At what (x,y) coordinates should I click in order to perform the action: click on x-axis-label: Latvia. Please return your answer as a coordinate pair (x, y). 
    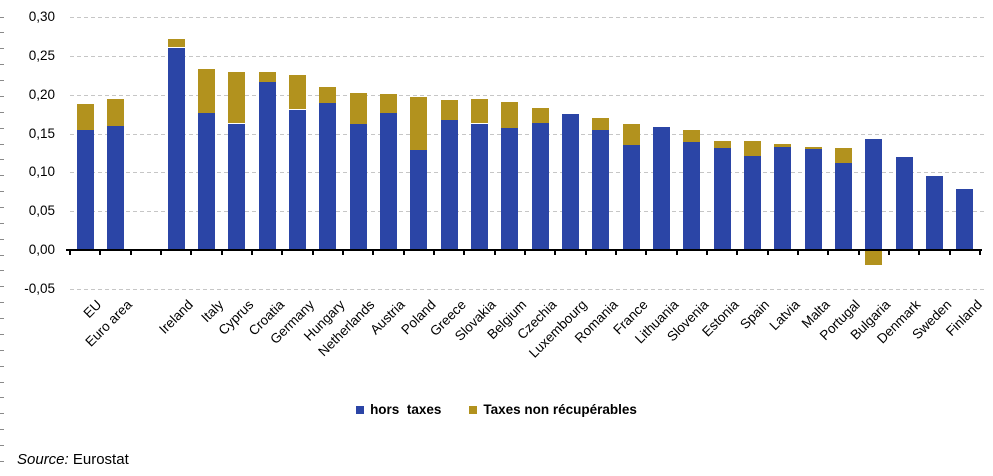
    Looking at the image, I should click on (784, 315).